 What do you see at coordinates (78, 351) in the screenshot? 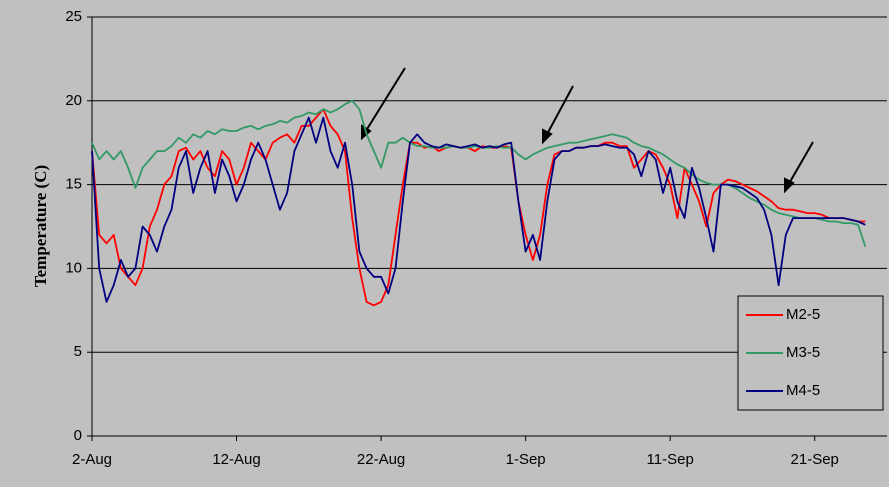
I see `y-tick-label: 5` at bounding box center [78, 351].